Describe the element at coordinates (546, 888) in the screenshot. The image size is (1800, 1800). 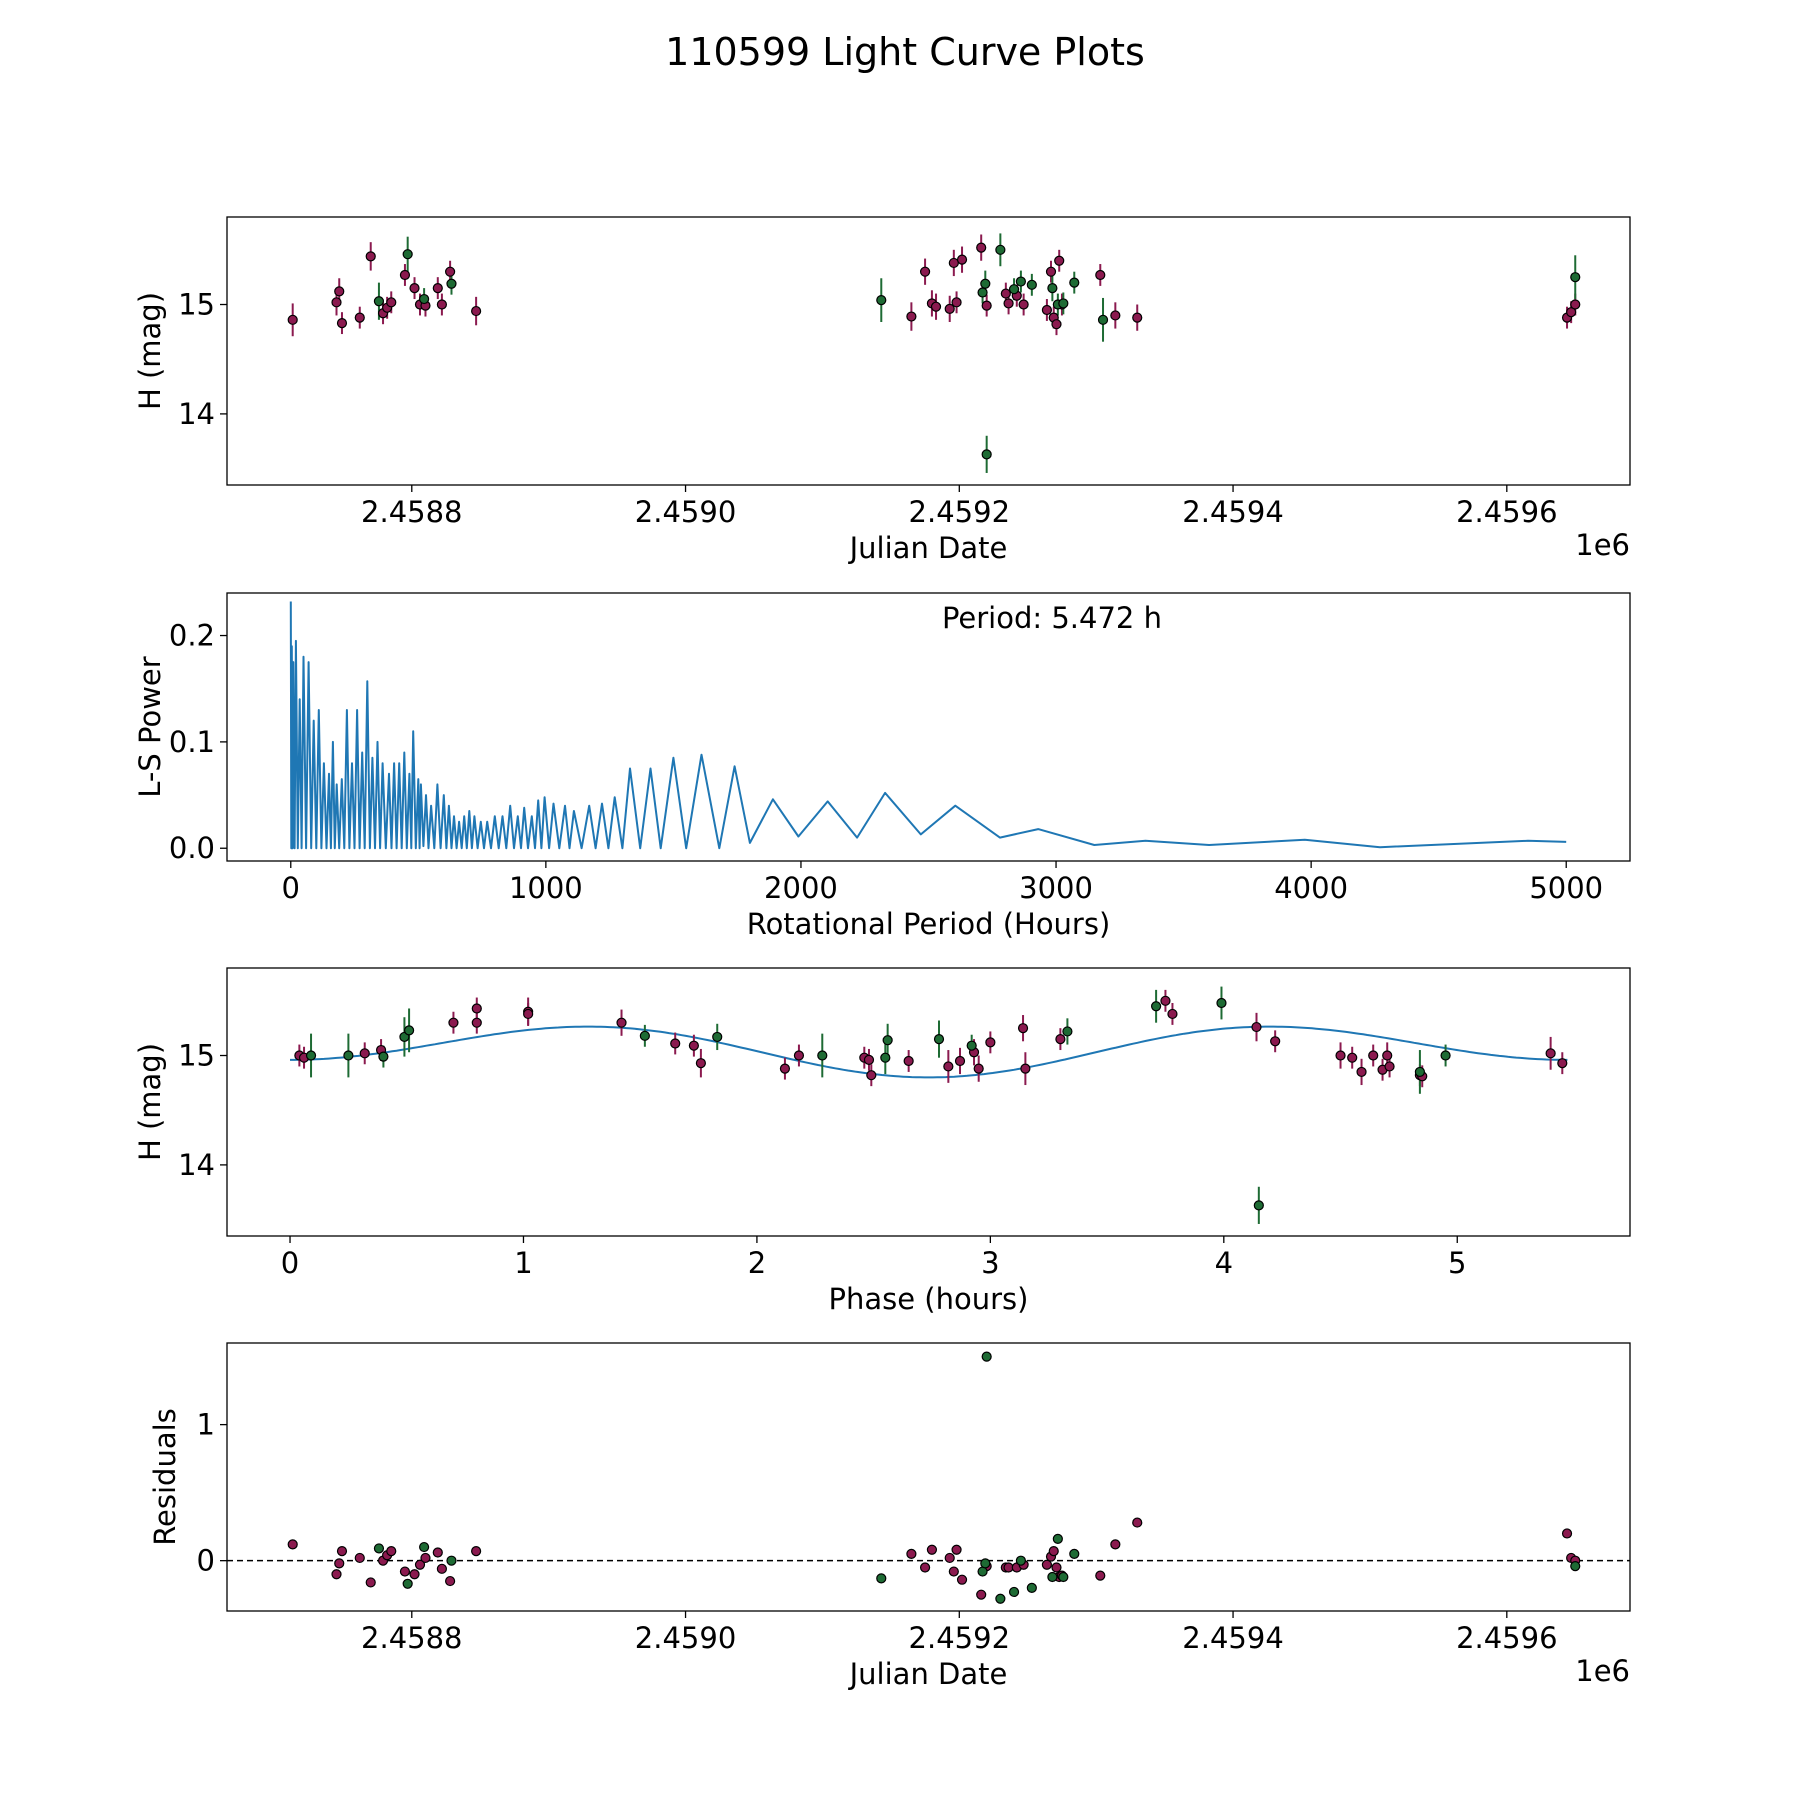
I see `x-tick-label: 1000` at that location.